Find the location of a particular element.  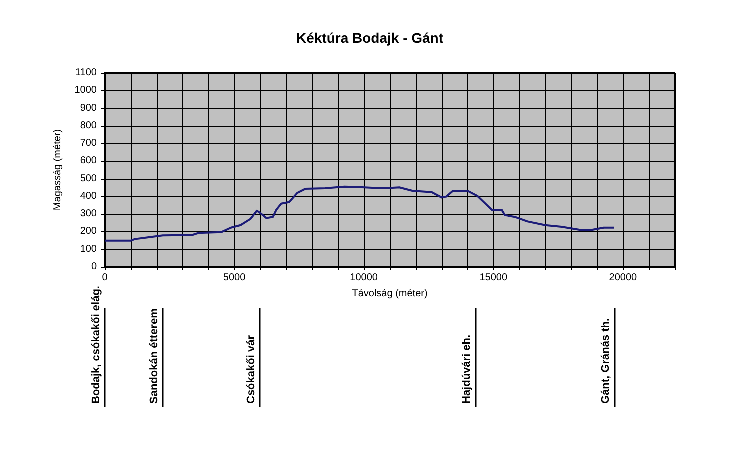

y-axis-title: Magasság (méter) is located at coordinates (58, 170).